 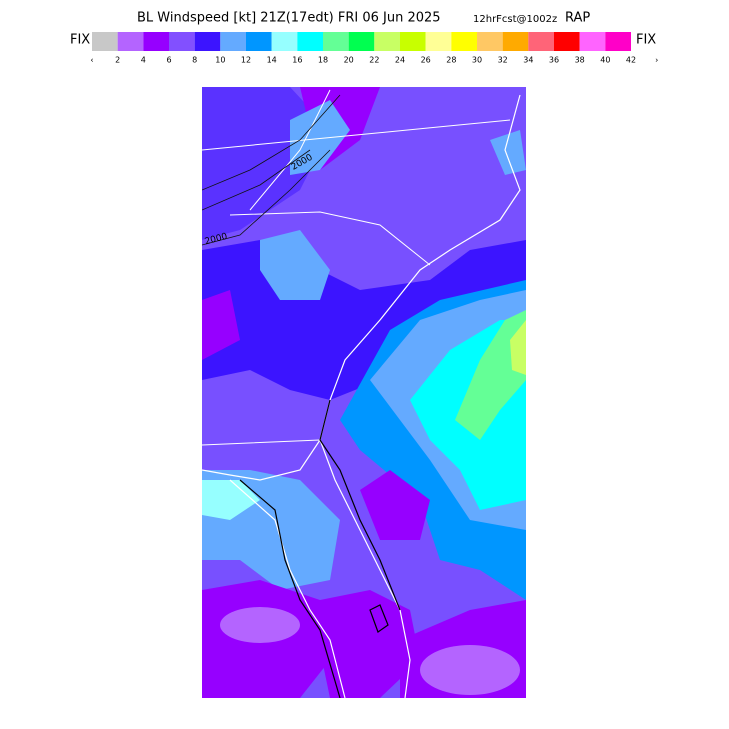 What do you see at coordinates (631, 60) in the screenshot?
I see `colorbar-label: 42` at bounding box center [631, 60].